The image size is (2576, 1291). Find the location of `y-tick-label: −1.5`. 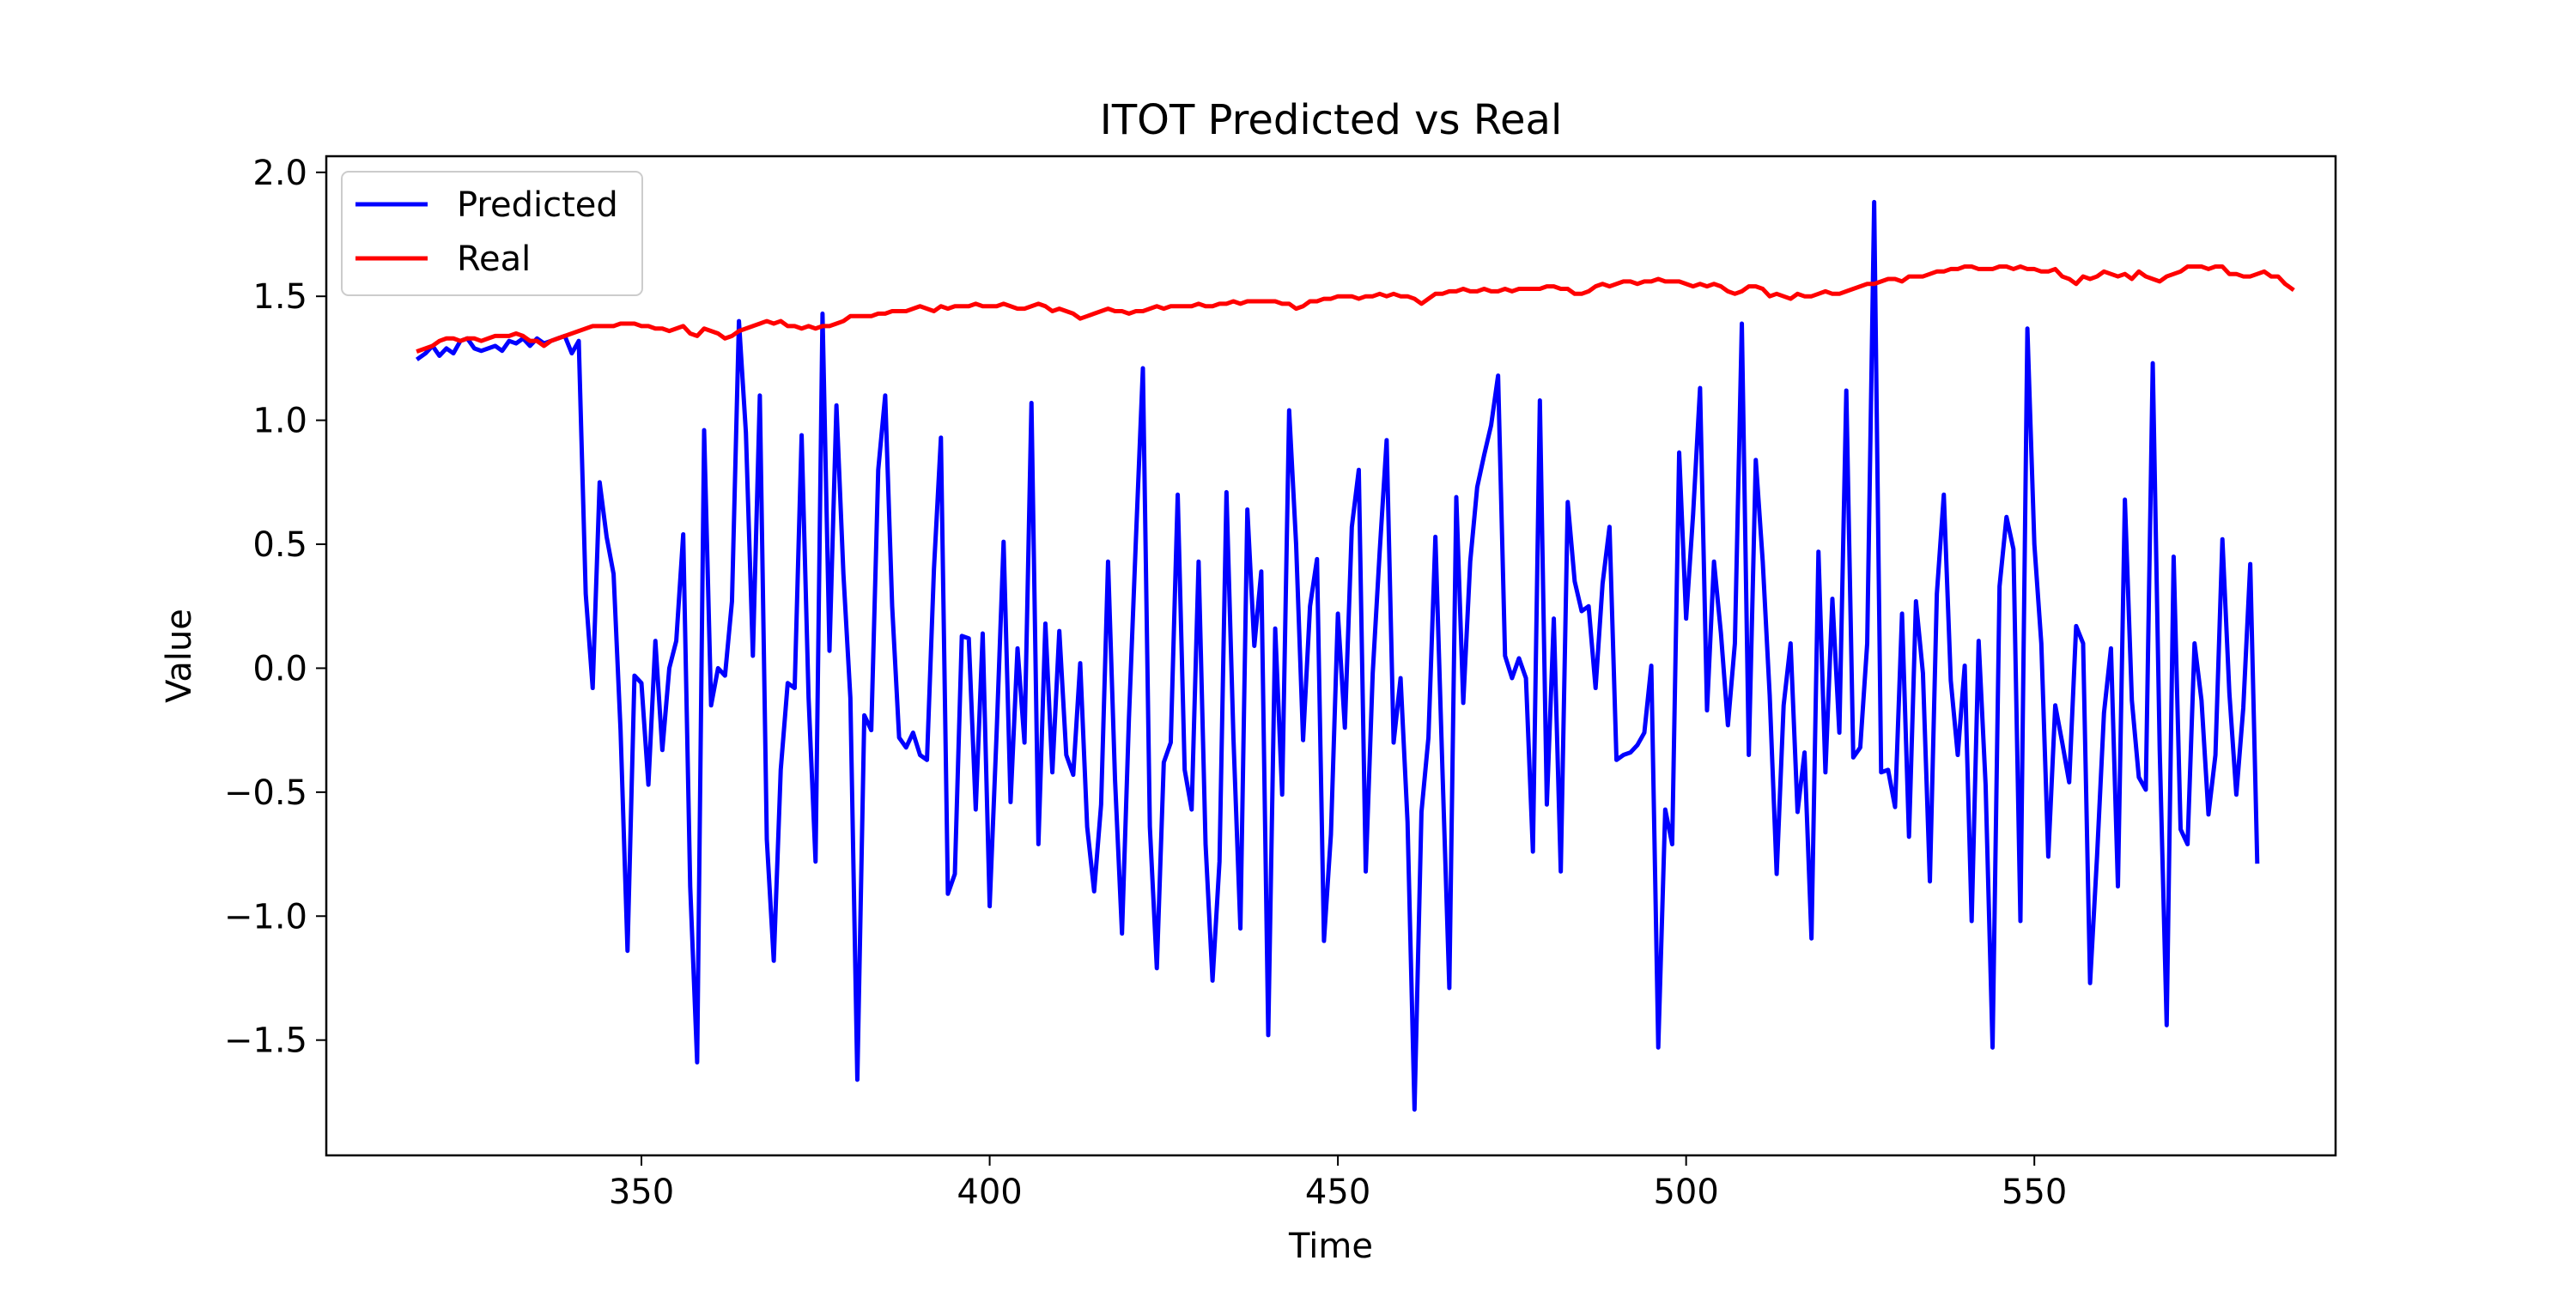

y-tick-label: −1.5 is located at coordinates (265, 1041).